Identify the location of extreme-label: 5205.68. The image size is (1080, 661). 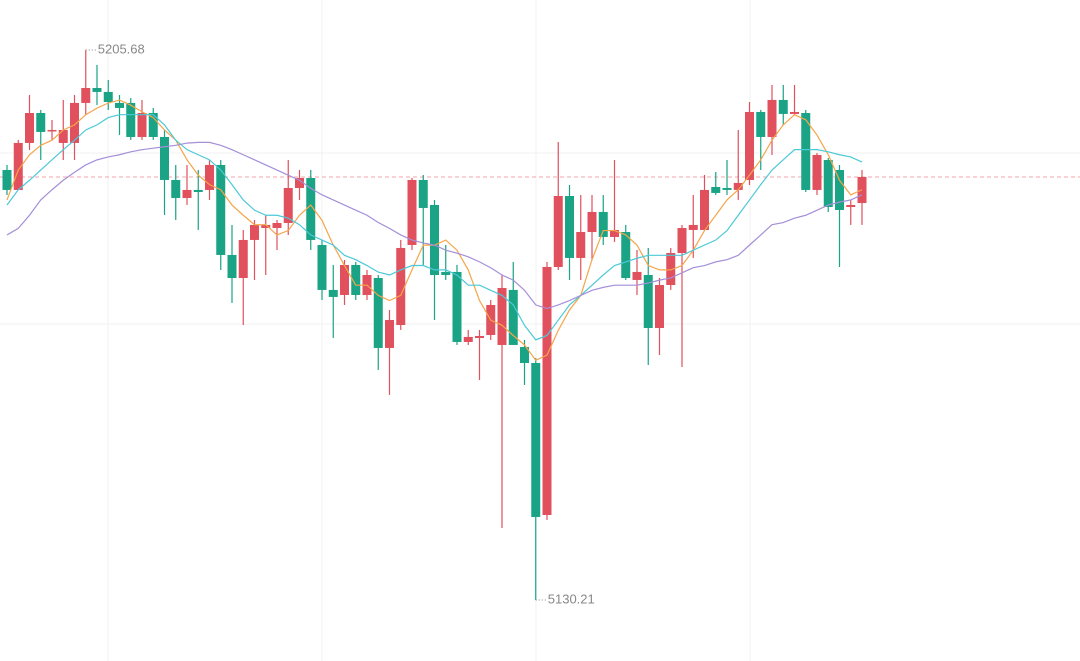
(121, 48).